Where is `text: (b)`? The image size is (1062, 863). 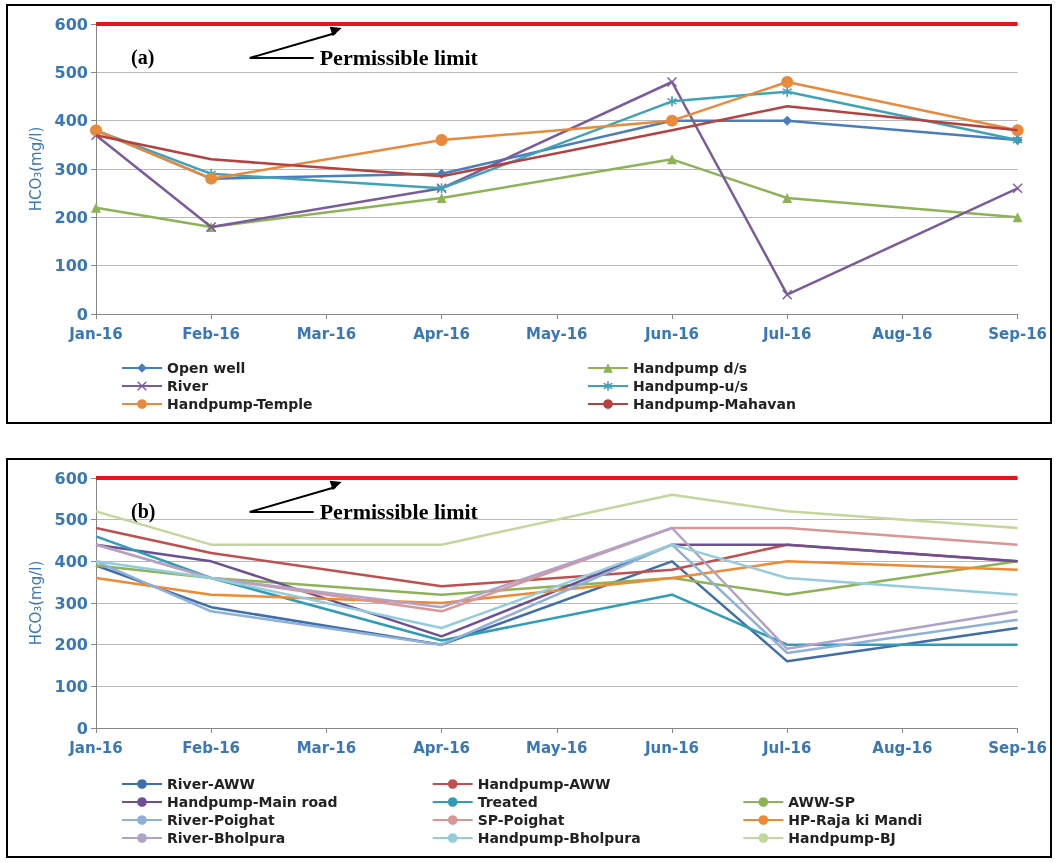
text: (b) is located at coordinates (143, 511).